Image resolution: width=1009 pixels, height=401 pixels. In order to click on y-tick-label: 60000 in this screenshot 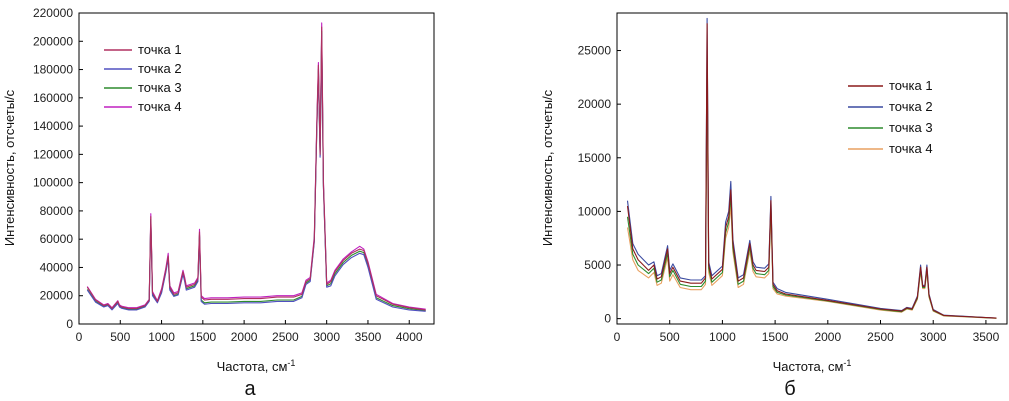, I will do `click(57, 239)`.